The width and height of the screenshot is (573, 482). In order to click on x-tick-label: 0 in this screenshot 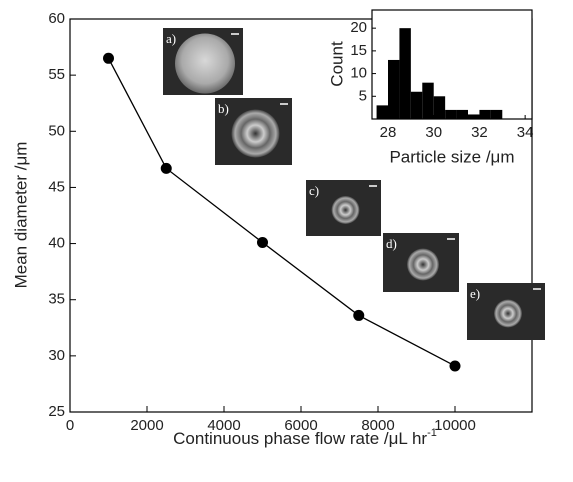, I will do `click(70, 425)`.